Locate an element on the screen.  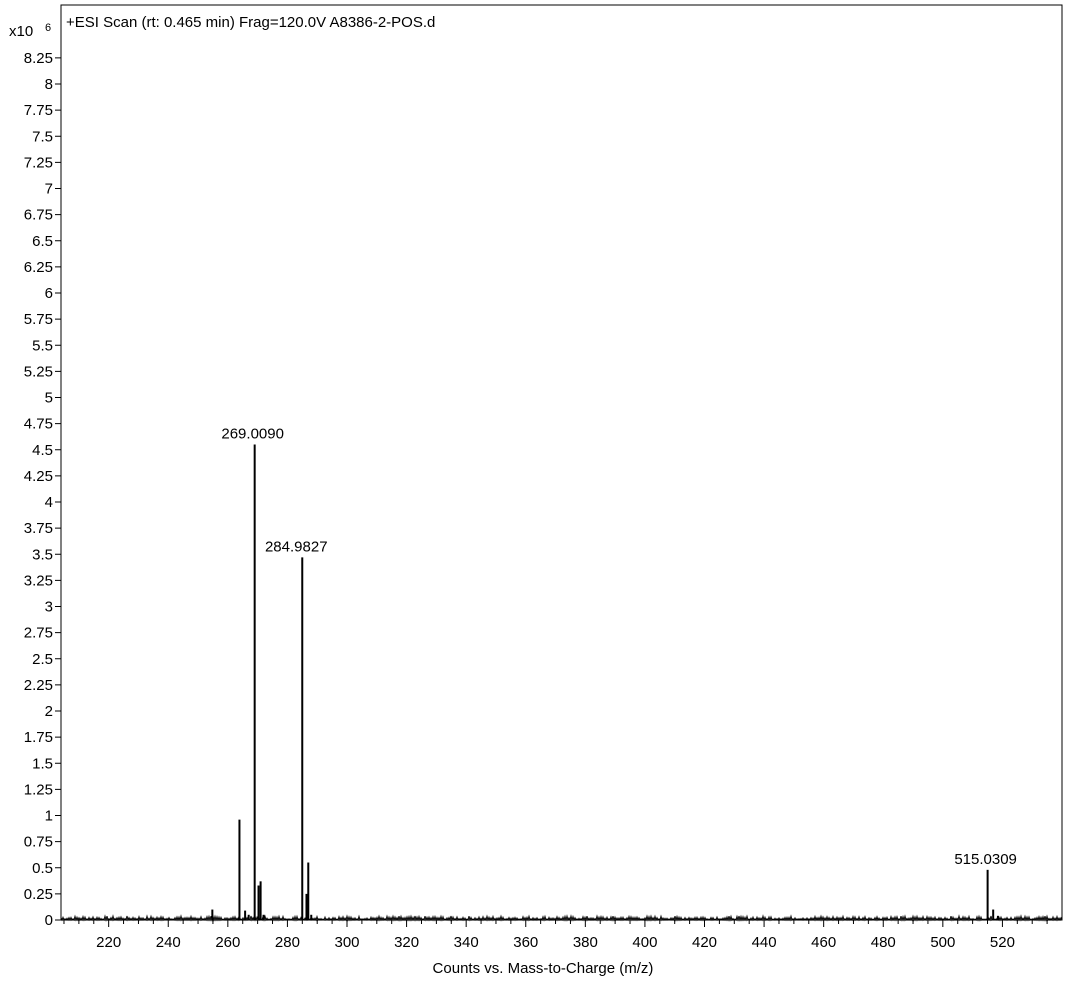
peak-label: 284.9827 is located at coordinates (296, 546).